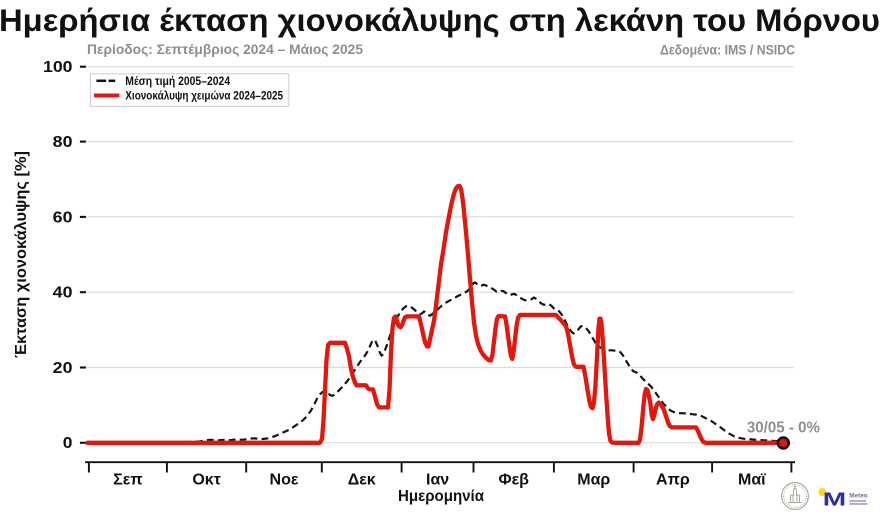 Image resolution: width=880 pixels, height=521 pixels. I want to click on svg-text: Δεκ, so click(362, 479).